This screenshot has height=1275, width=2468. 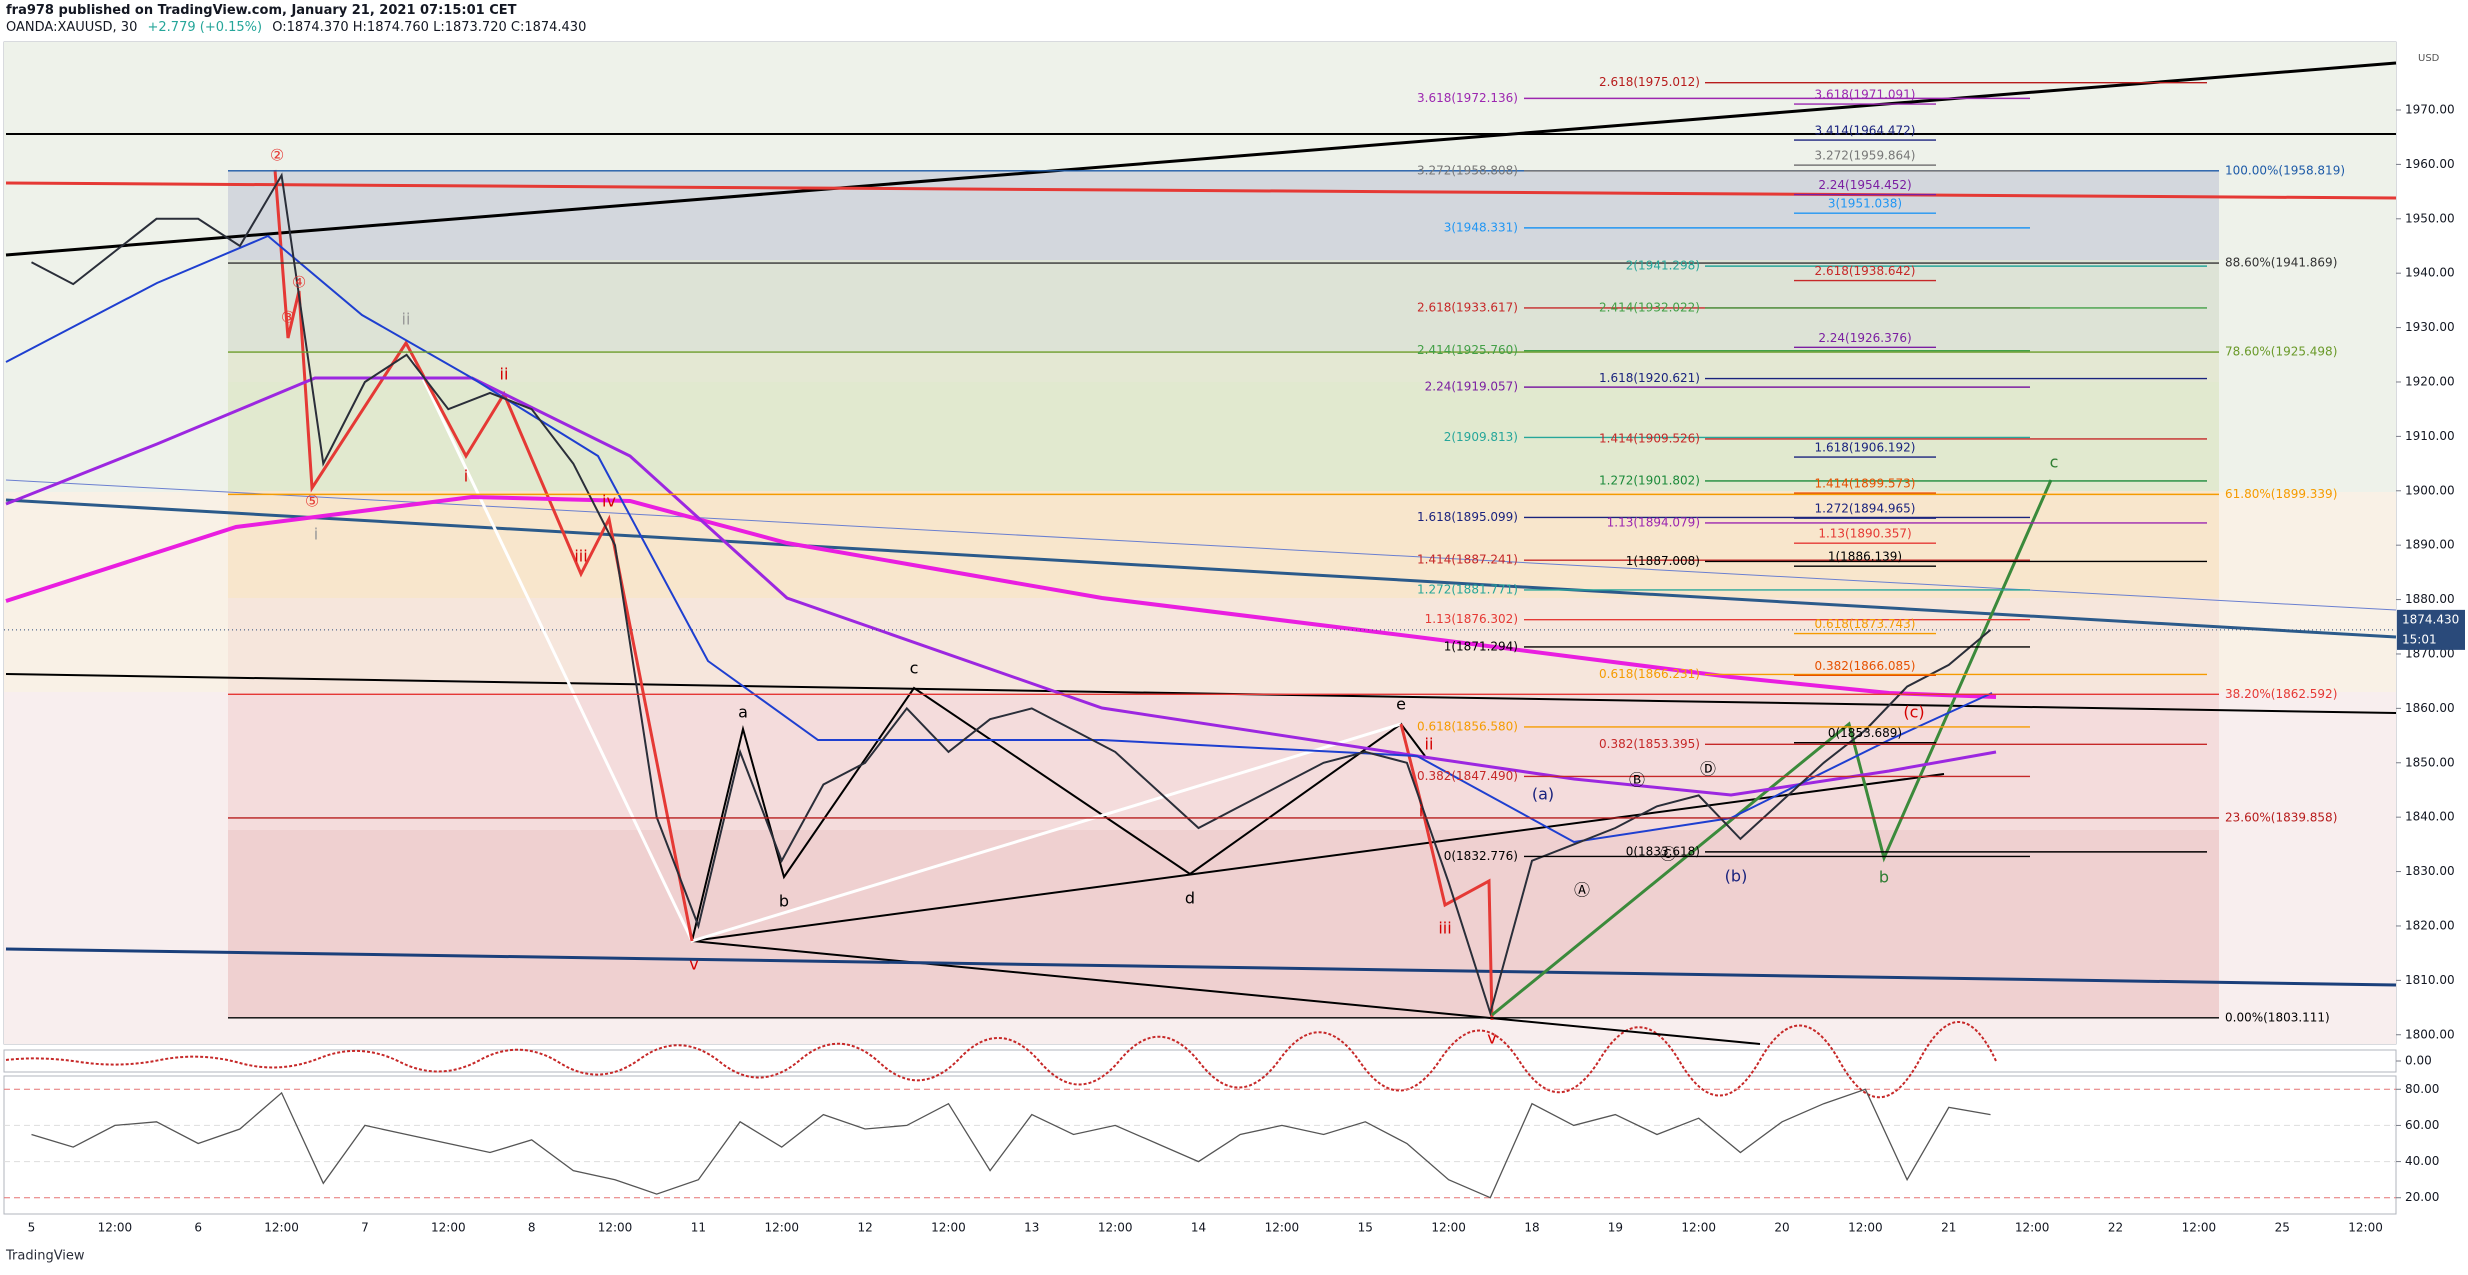 What do you see at coordinates (2281, 494) in the screenshot?
I see `fib-label: 61.80%(1899.339)` at bounding box center [2281, 494].